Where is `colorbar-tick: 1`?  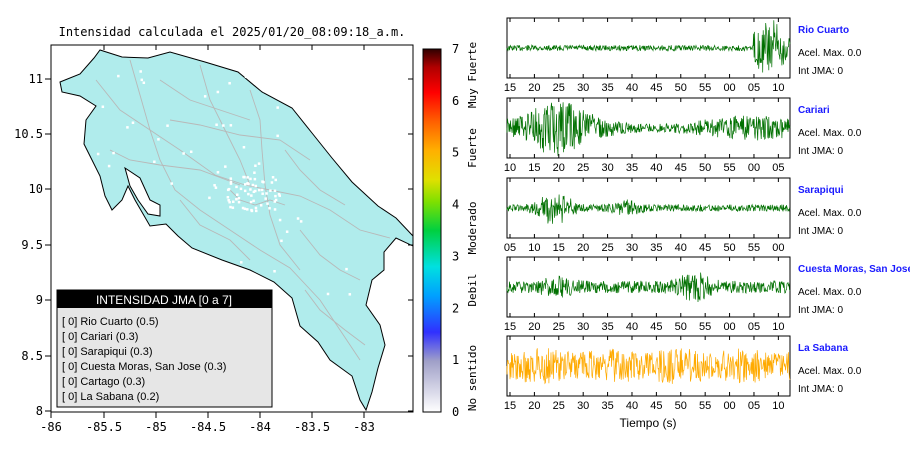
colorbar-tick: 1 is located at coordinates (455, 360).